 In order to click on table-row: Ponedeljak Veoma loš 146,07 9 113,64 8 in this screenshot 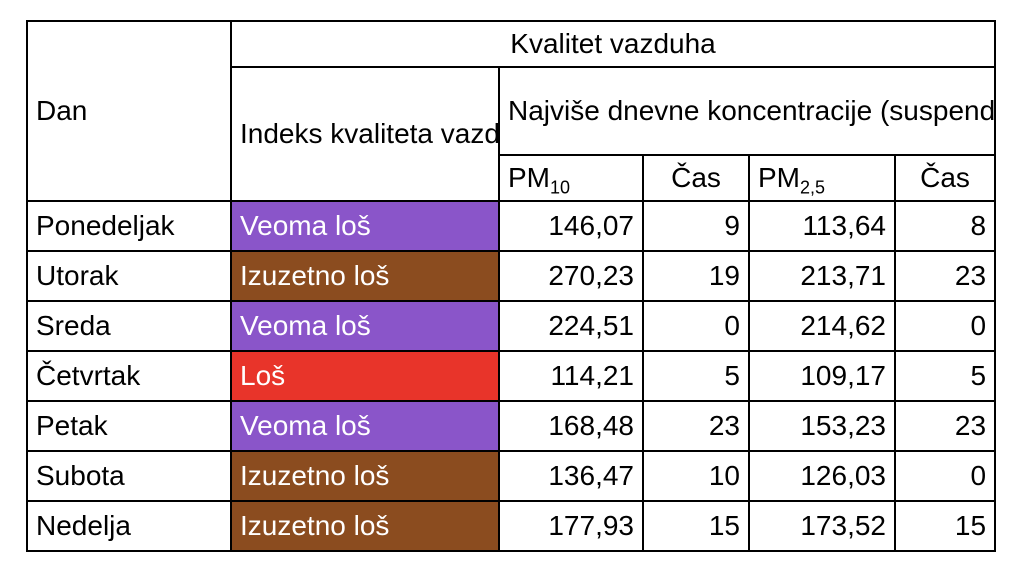, I will do `click(511, 226)`.